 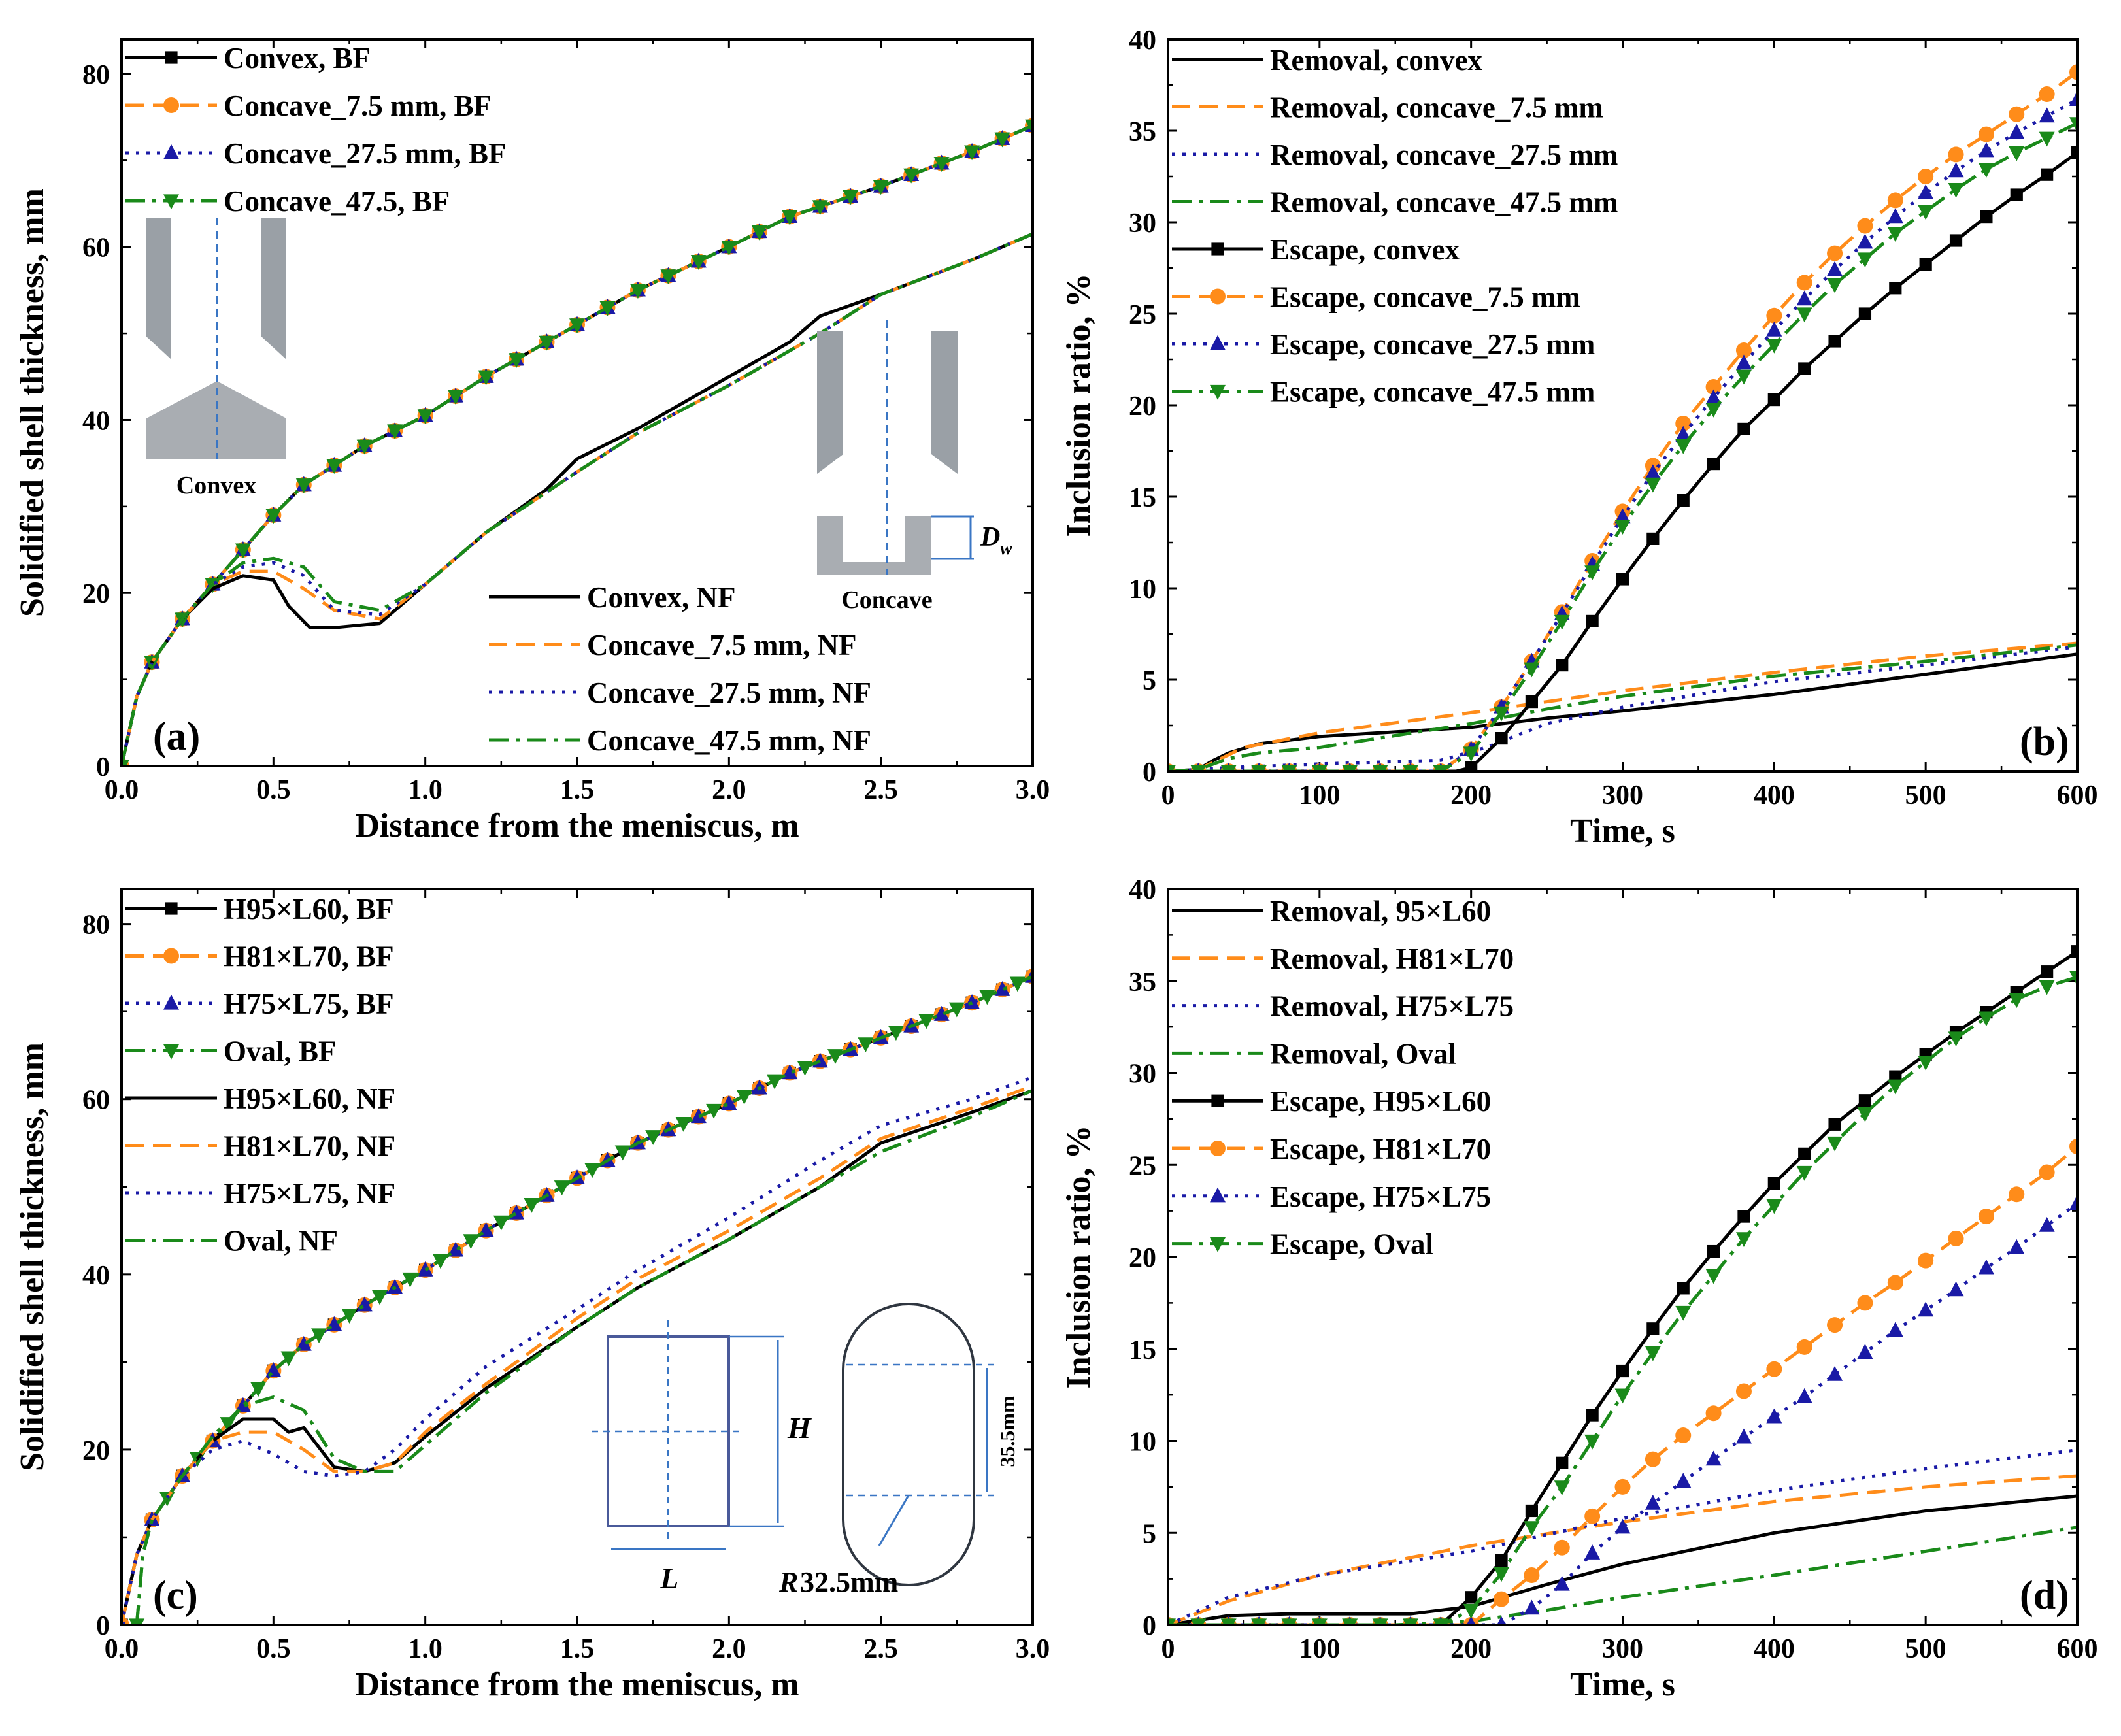 I want to click on inset-oval-section: 35.5mm R 32.5mm, so click(x=898, y=1450).